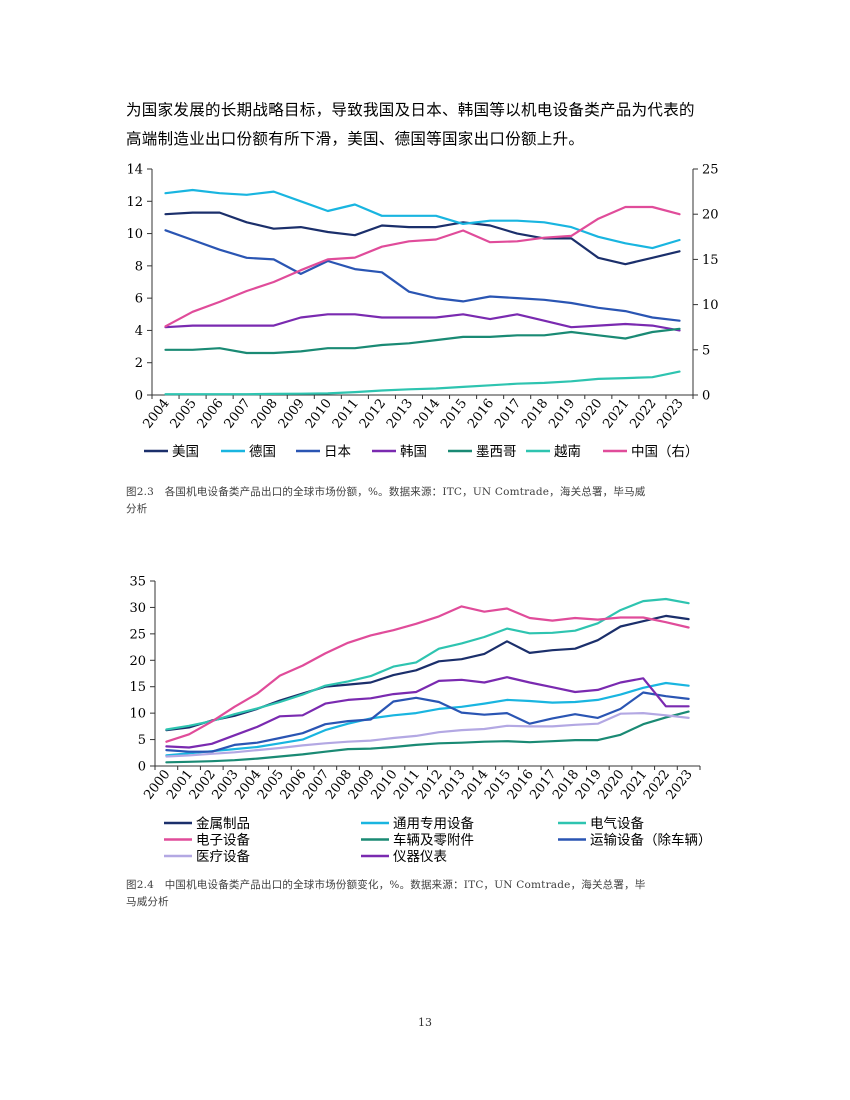  Describe the element at coordinates (265, 413) in the screenshot. I see `x-tick-label: 2008` at that location.